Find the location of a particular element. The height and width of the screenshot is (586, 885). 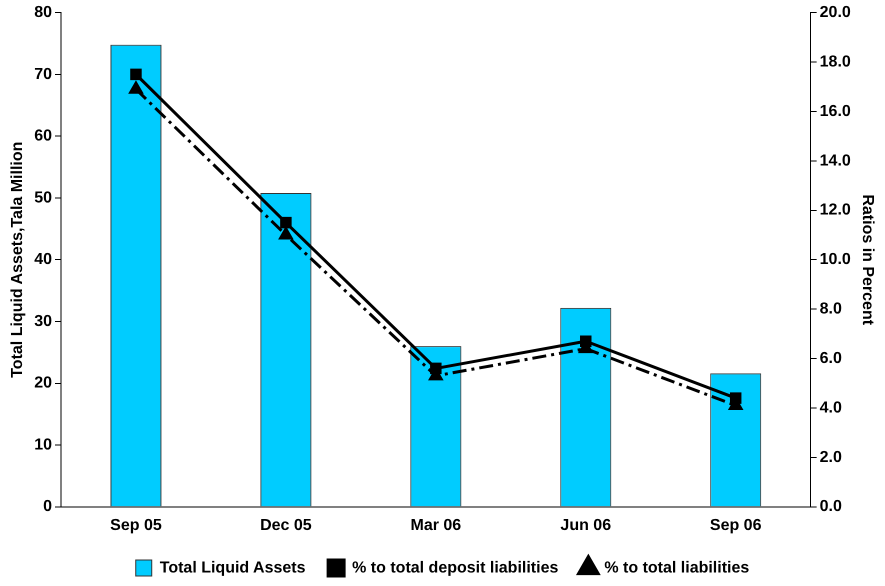

x-tick-label: Dec 05 is located at coordinates (286, 525).